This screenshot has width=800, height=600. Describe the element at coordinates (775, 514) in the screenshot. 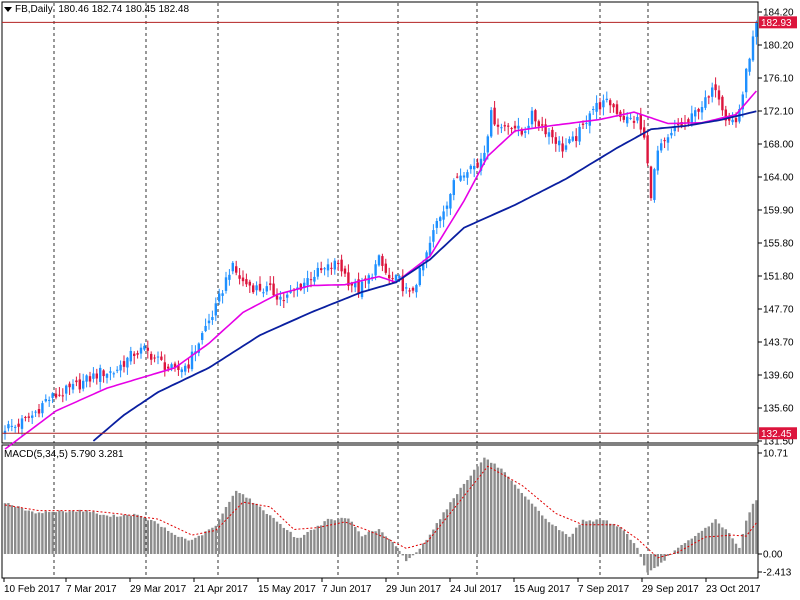

I see `macd-axis: 10.71 0.00 -2.413` at that location.